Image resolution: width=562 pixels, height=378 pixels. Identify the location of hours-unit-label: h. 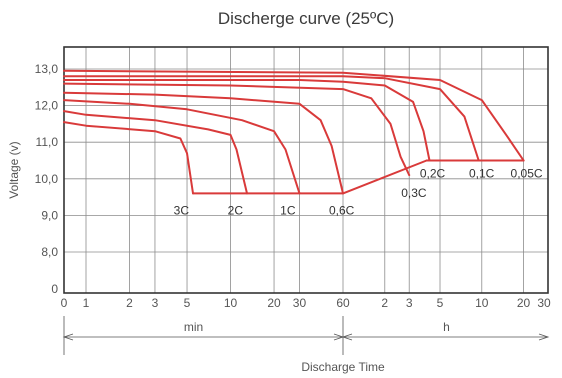
(446, 327).